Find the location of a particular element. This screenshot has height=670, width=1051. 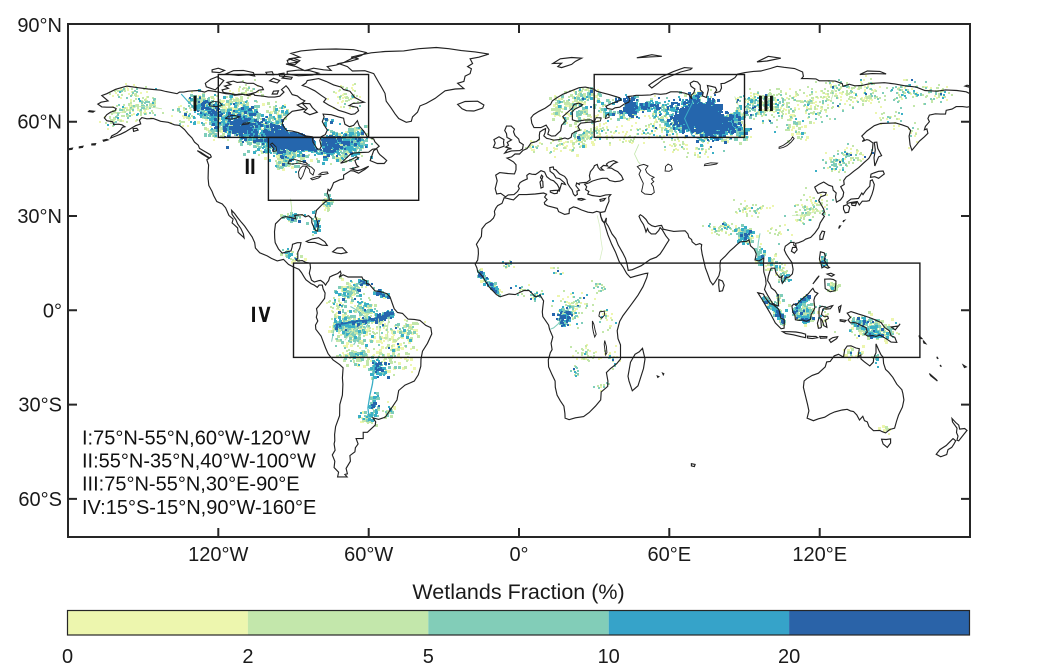

svg-text: 90°N is located at coordinates (39, 26).